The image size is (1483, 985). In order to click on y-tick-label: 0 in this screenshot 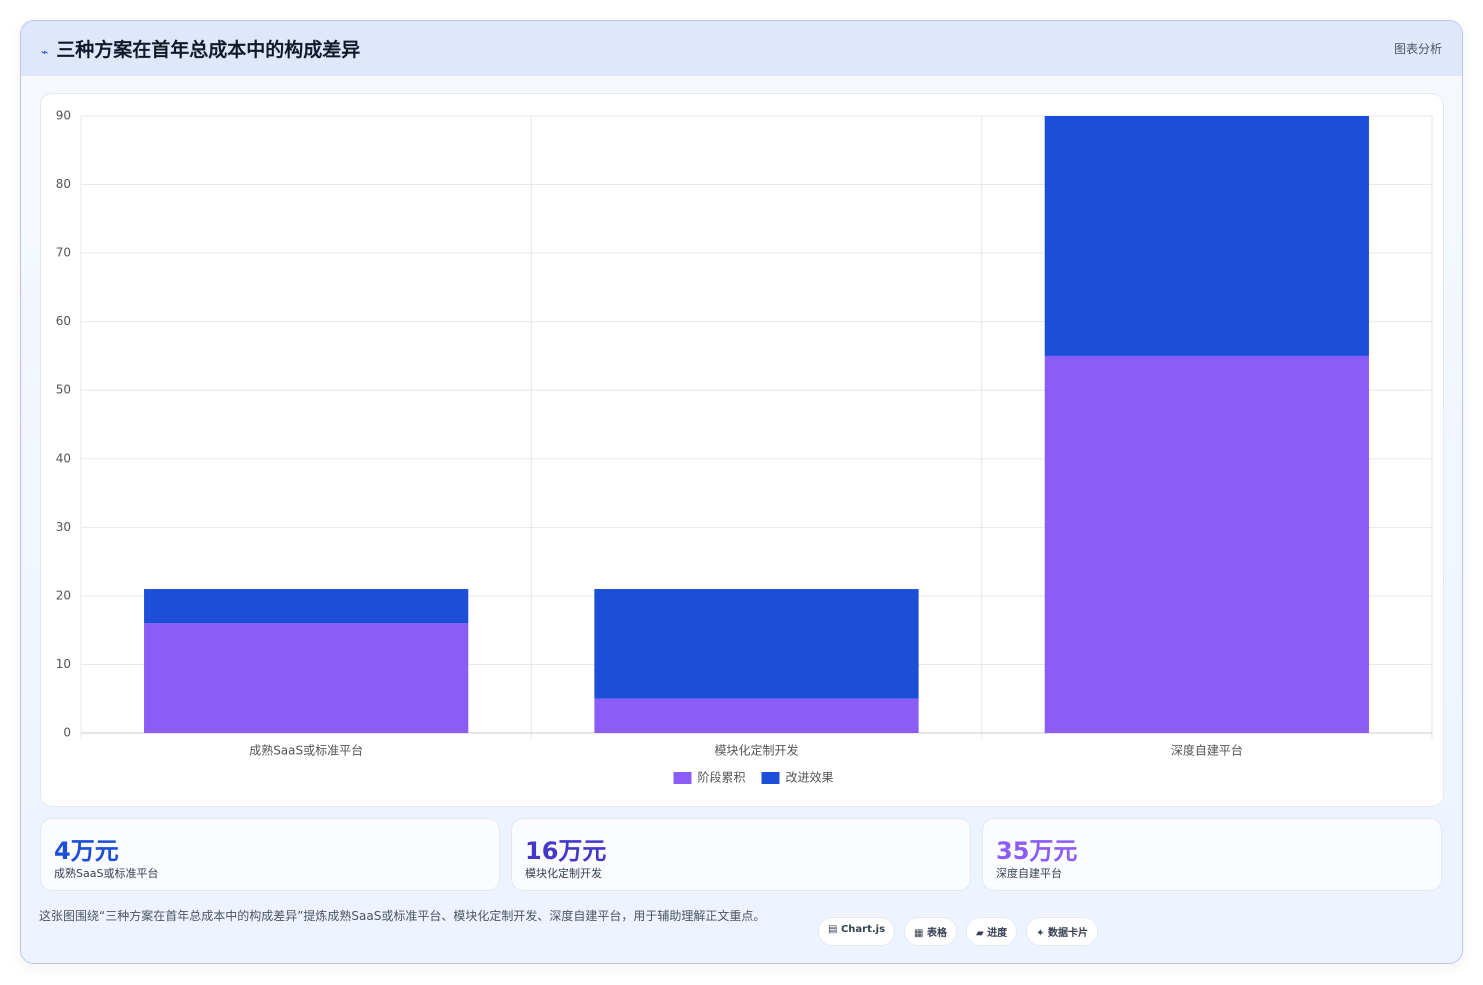, I will do `click(67, 733)`.